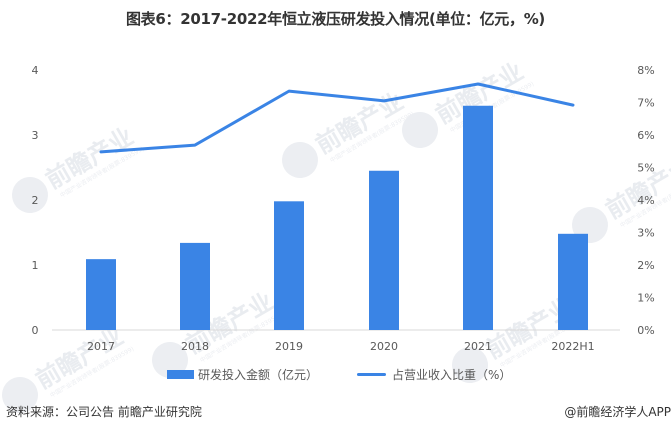 This screenshot has width=671, height=433. Describe the element at coordinates (645, 265) in the screenshot. I see `right-axis-tick: 2%` at that location.